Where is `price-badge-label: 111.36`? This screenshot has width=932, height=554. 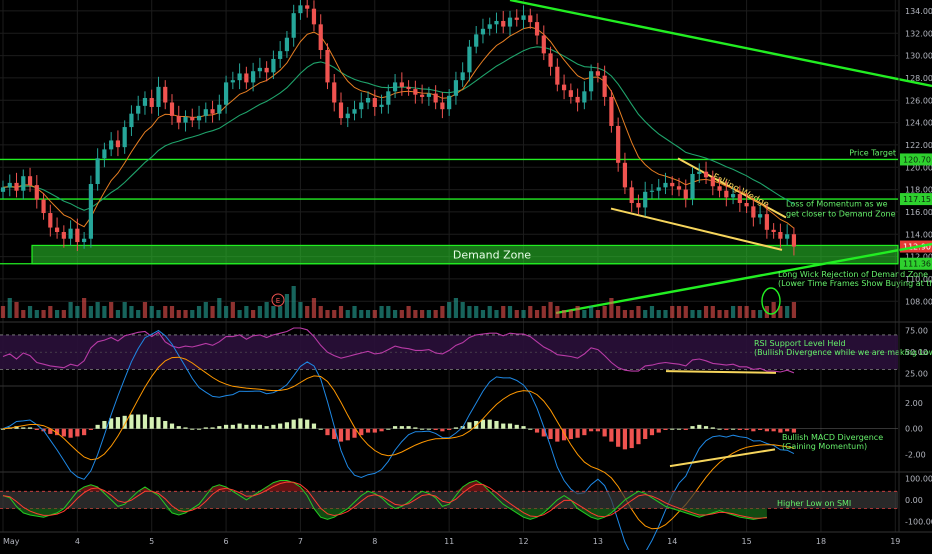
price-badge-label: 111.36 is located at coordinates (917, 264).